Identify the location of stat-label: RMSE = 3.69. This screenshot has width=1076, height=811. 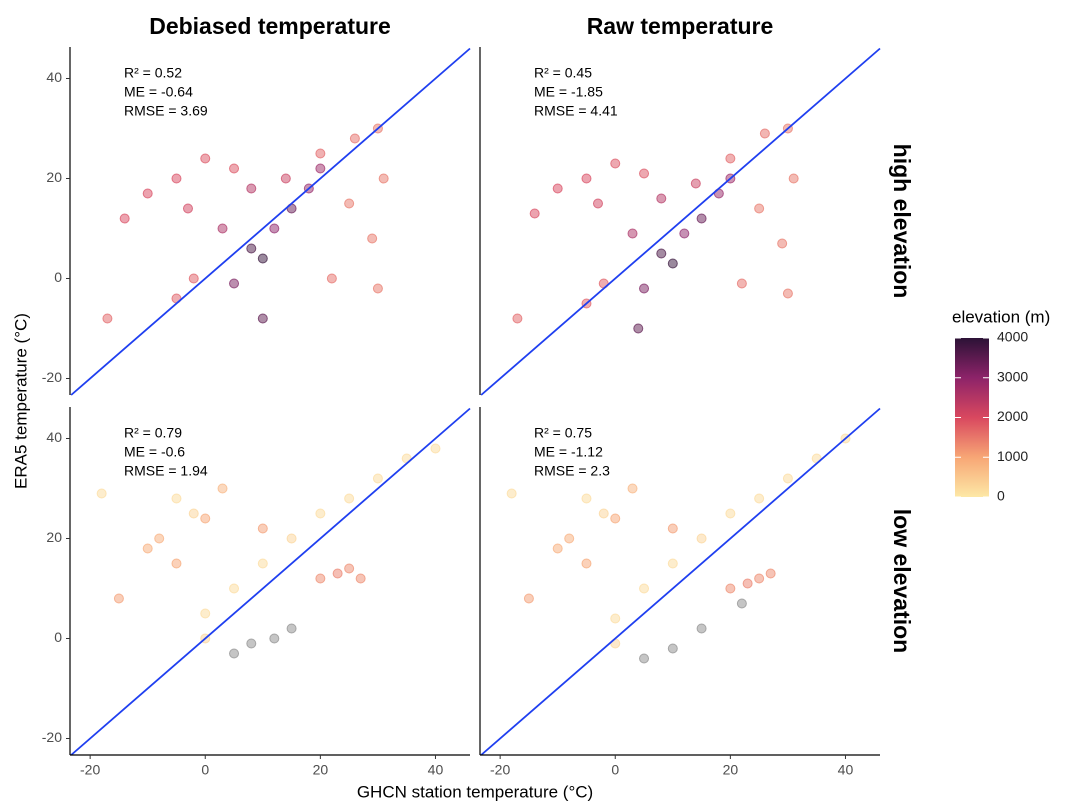
(166, 111).